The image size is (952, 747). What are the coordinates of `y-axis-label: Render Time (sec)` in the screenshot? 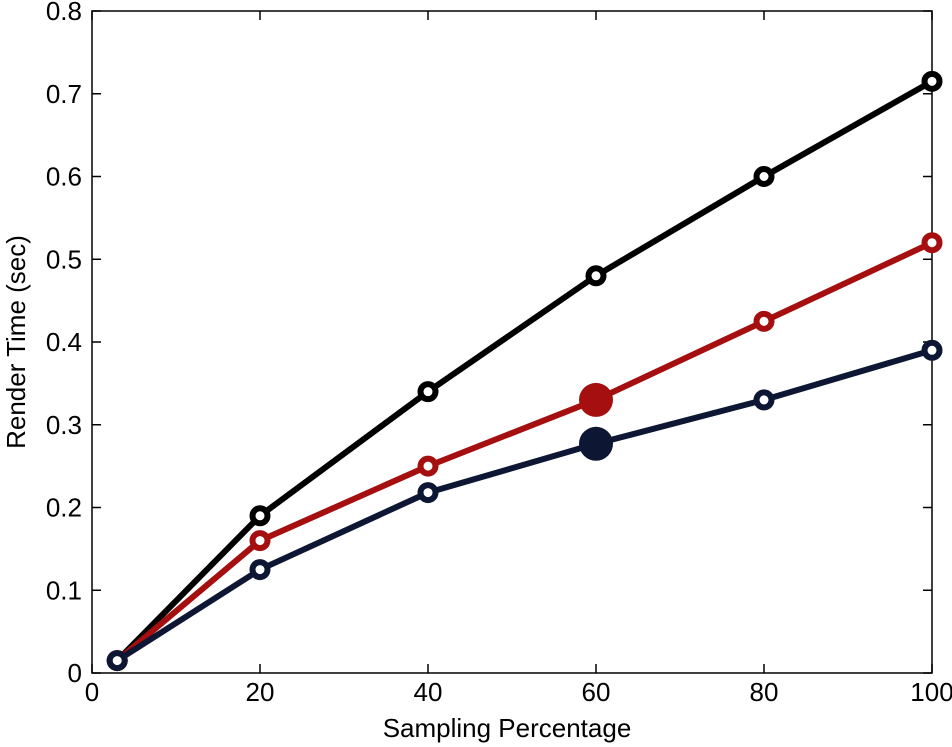 It's located at (16, 342).